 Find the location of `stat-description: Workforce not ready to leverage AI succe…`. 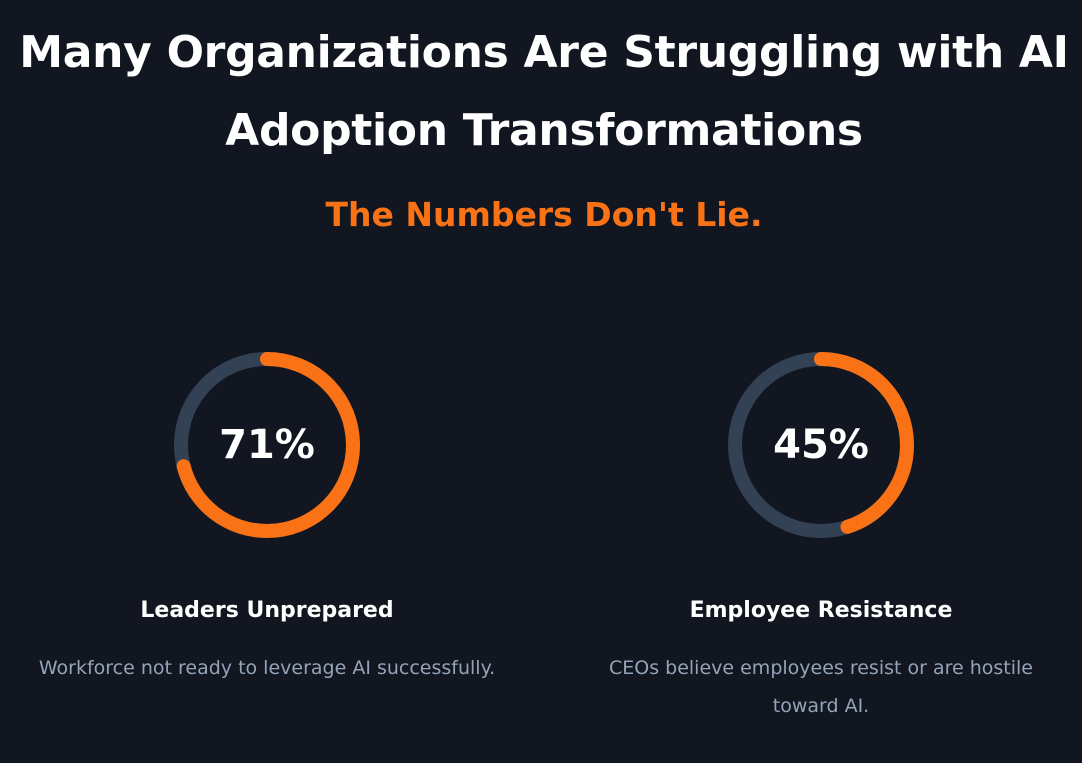

stat-description: Workforce not ready to leverage AI succe… is located at coordinates (267, 668).